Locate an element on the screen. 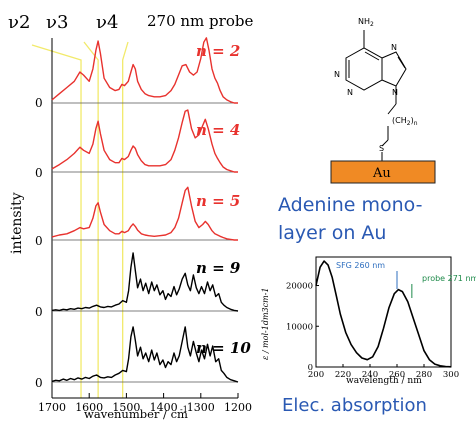  spectra-x-tick-label: 1600 is located at coordinates (89, 407).